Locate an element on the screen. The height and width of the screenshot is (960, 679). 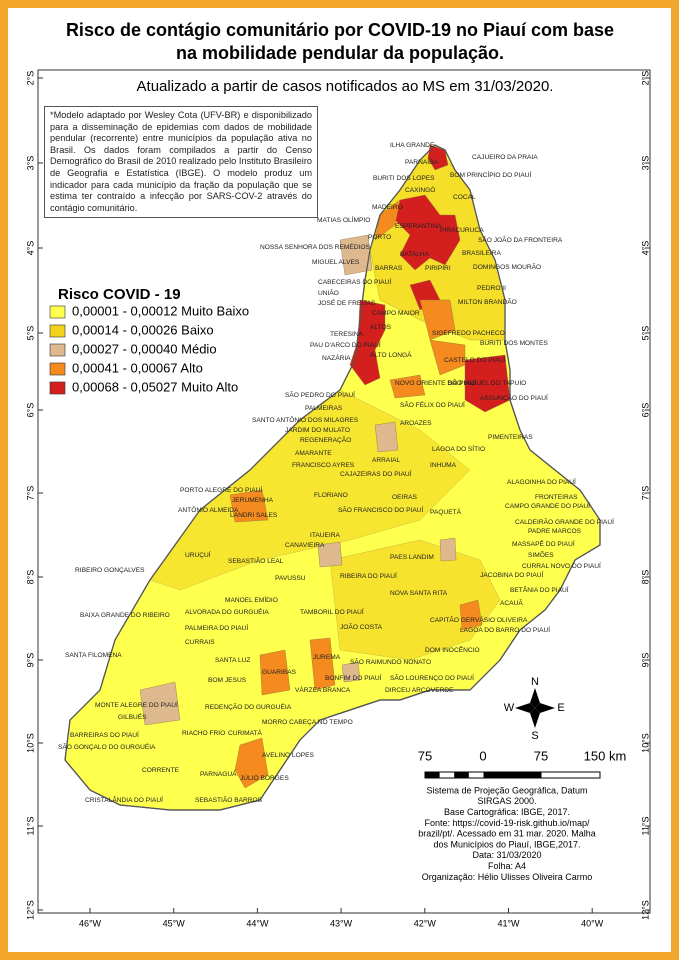
municipality-label: PAQUETÁ is located at coordinates (446, 511).